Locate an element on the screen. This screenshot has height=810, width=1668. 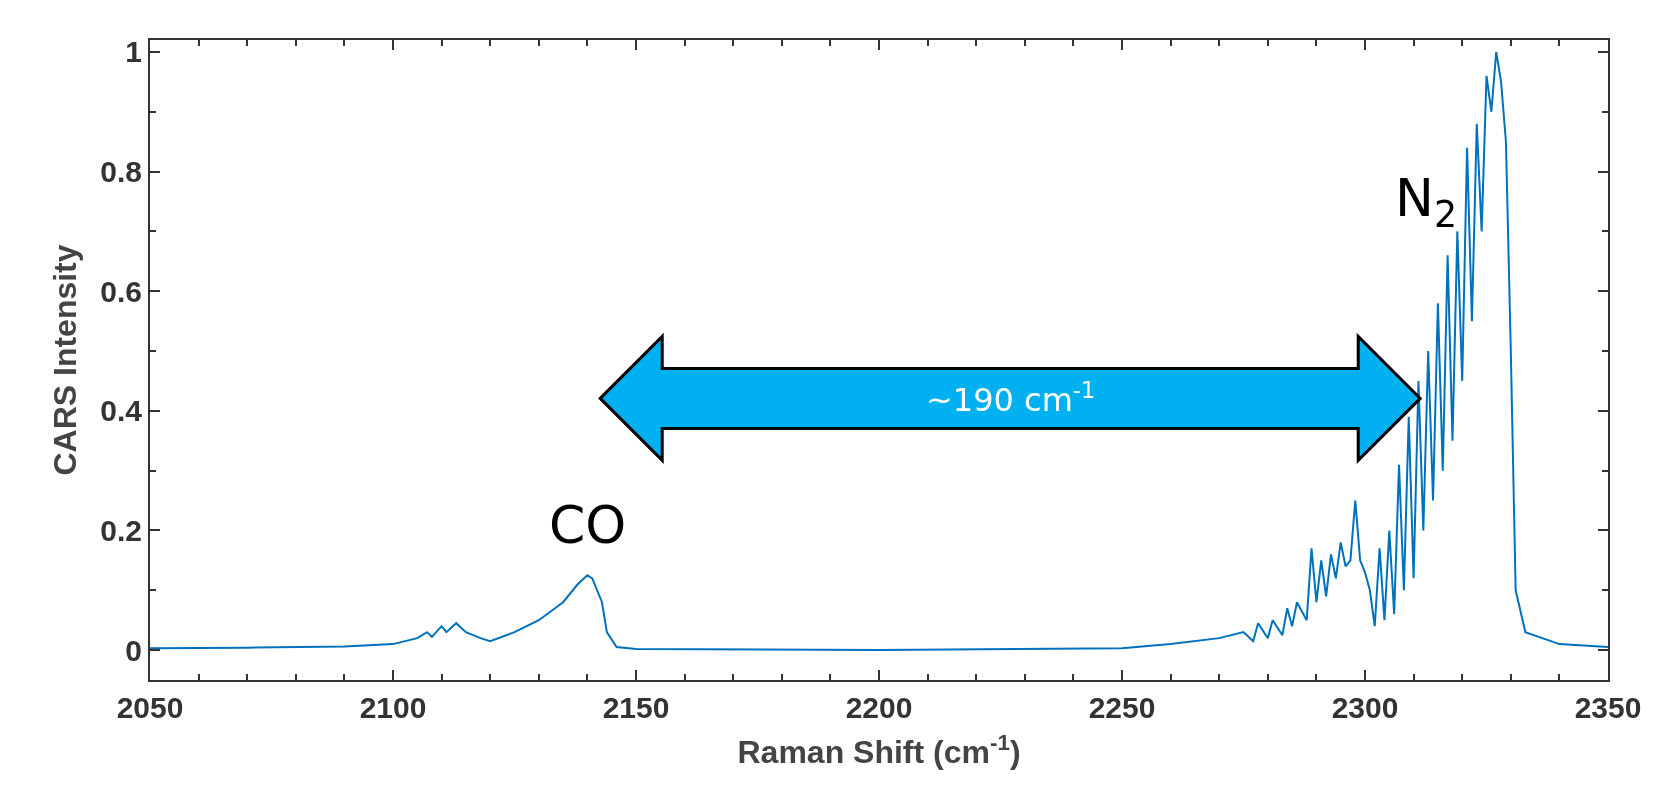
annotation: ~190 cm$^{-1}$ is located at coordinates (1011, 398).